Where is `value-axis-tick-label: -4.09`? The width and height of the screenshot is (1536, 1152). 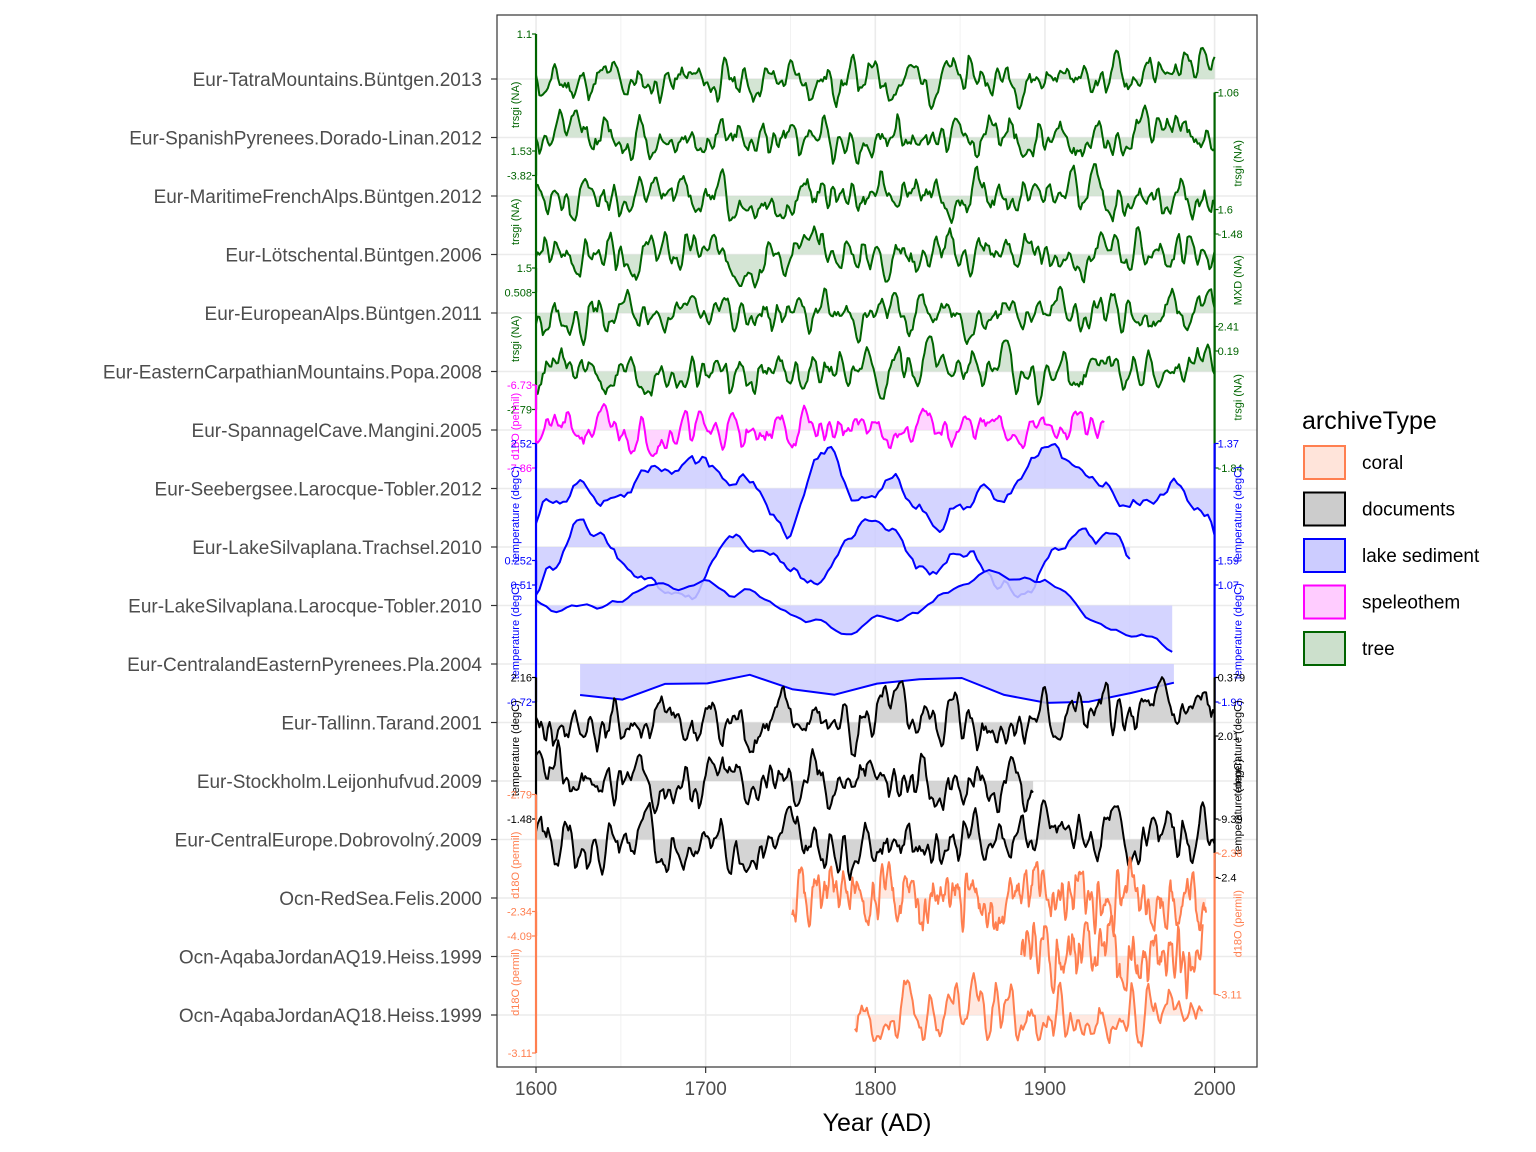 value-axis-tick-label: -4.09 is located at coordinates (519, 937).